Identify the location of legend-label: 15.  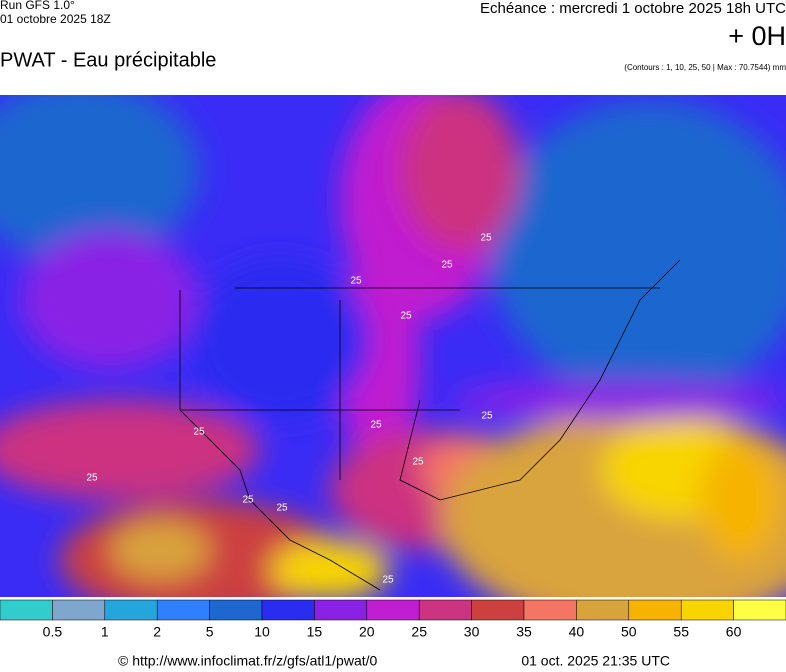
(315, 632).